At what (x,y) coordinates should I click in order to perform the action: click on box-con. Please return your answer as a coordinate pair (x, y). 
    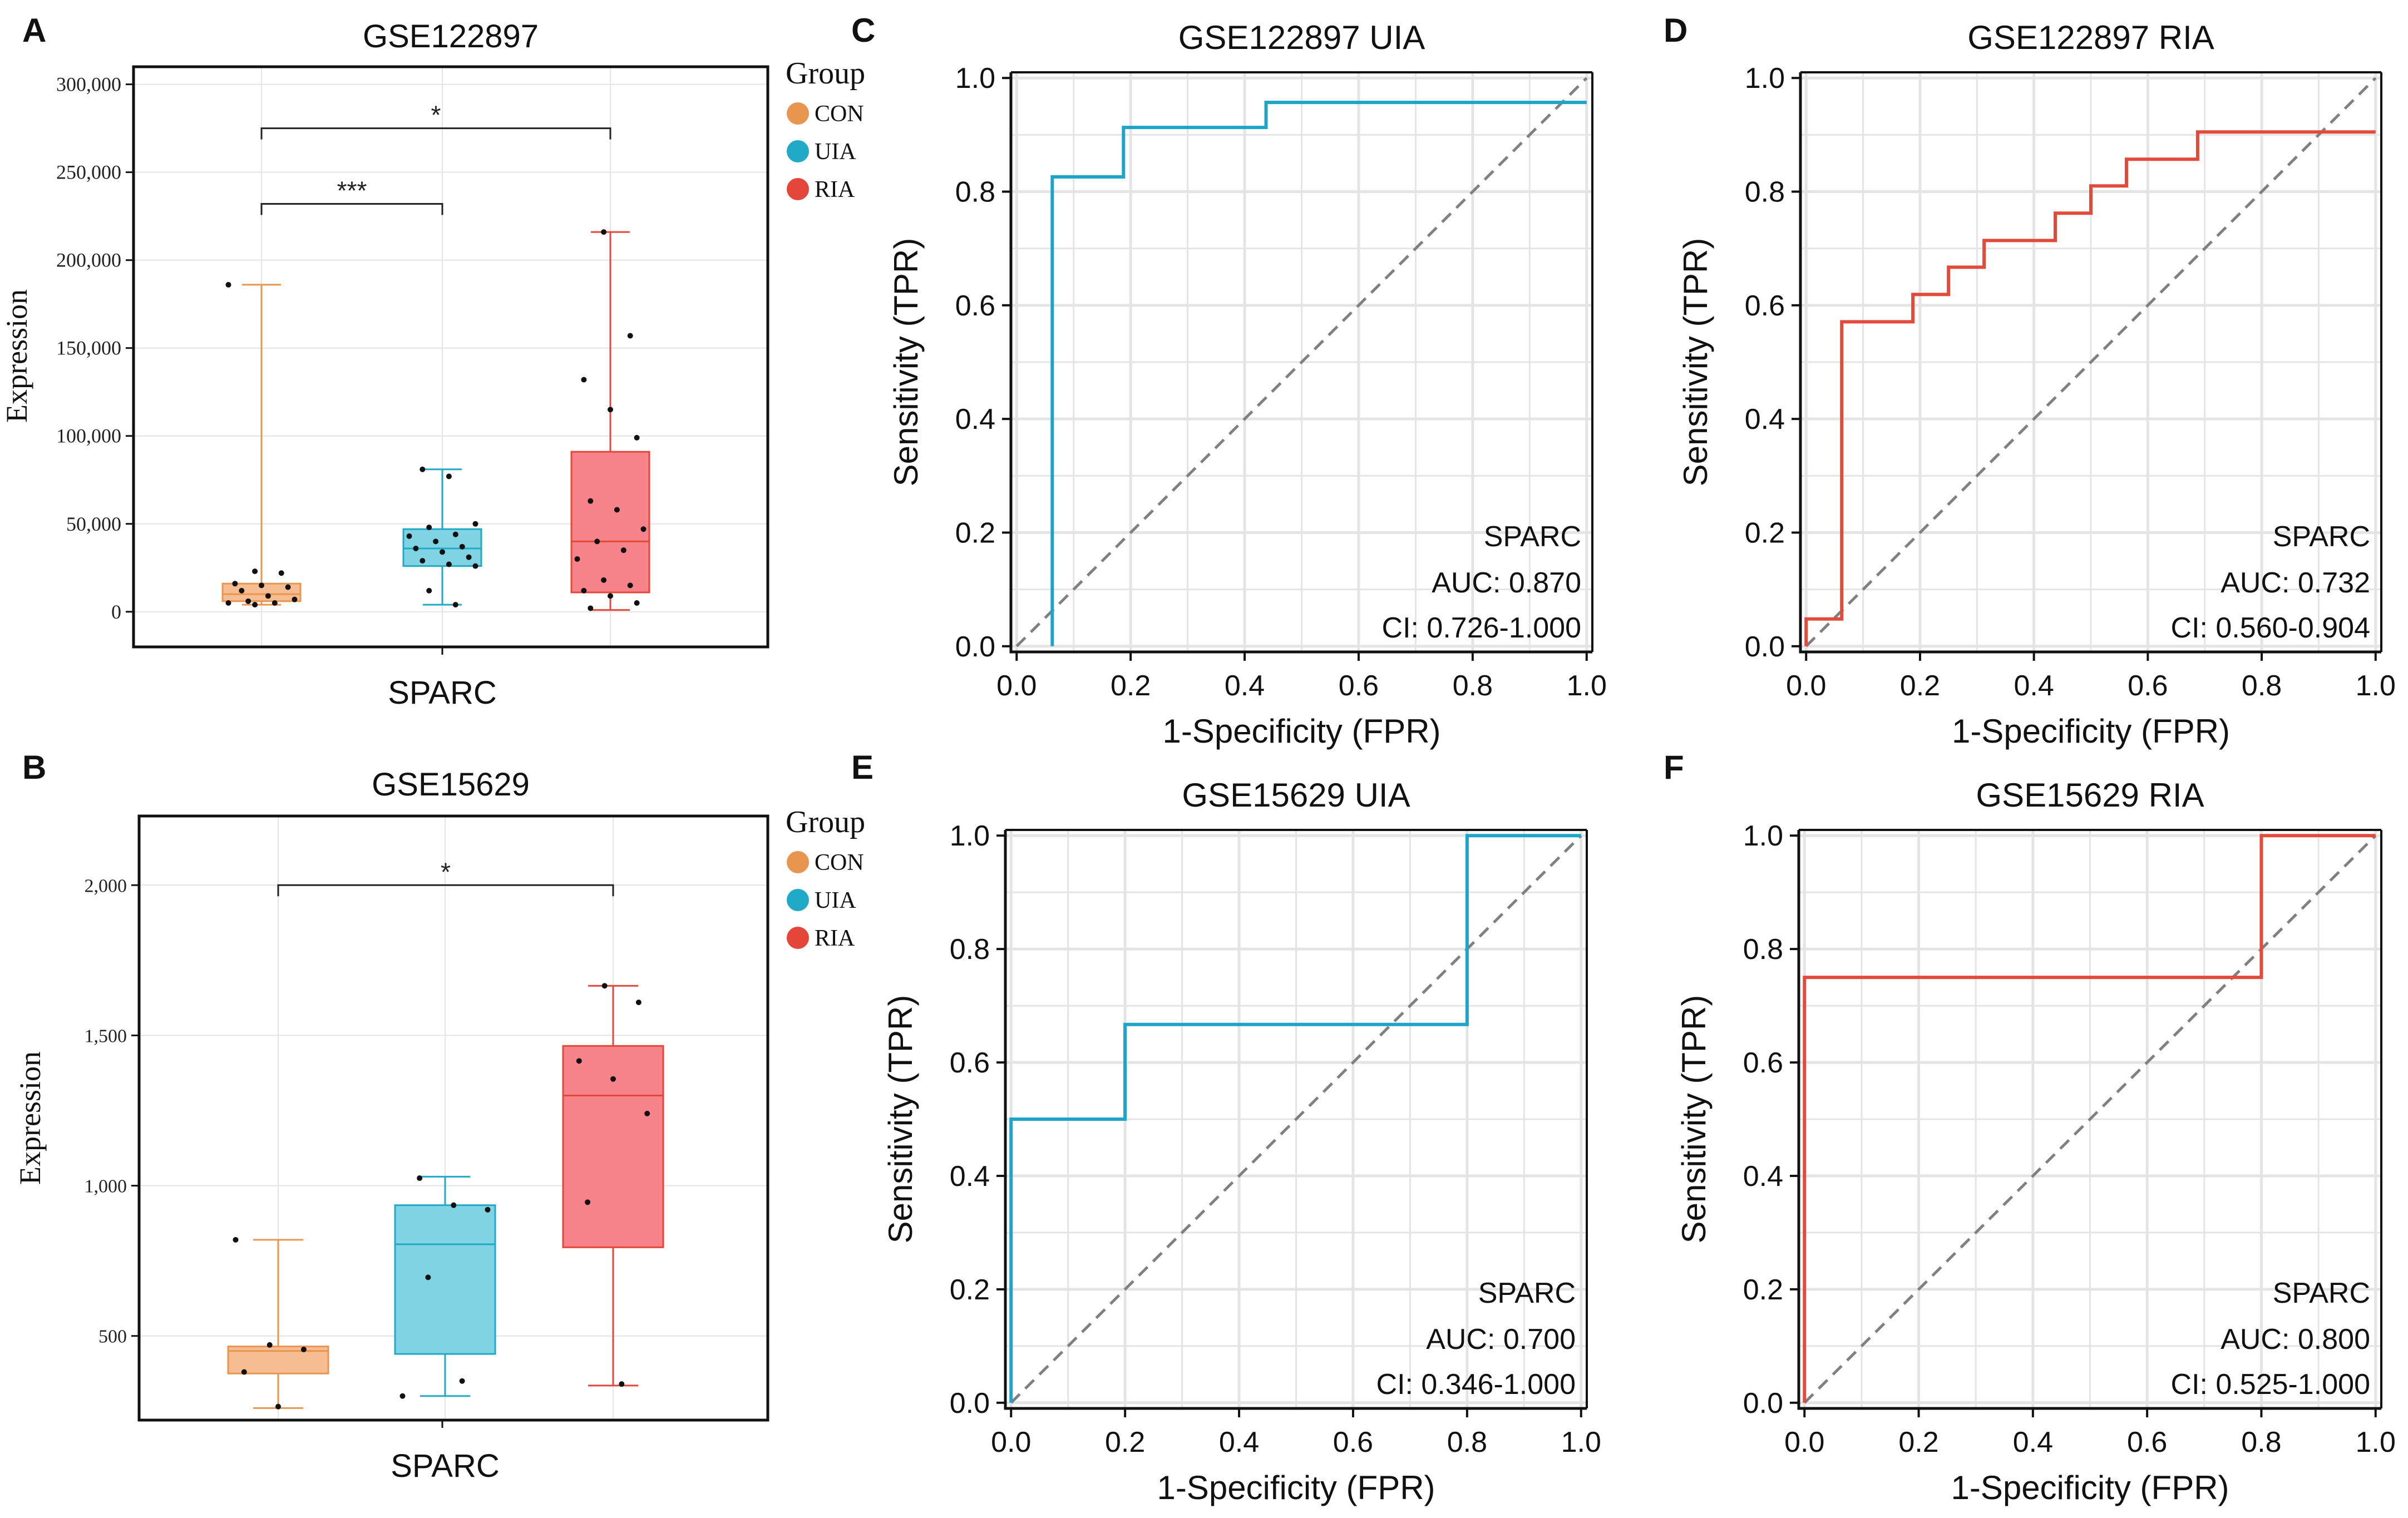
    Looking at the image, I should click on (261, 444).